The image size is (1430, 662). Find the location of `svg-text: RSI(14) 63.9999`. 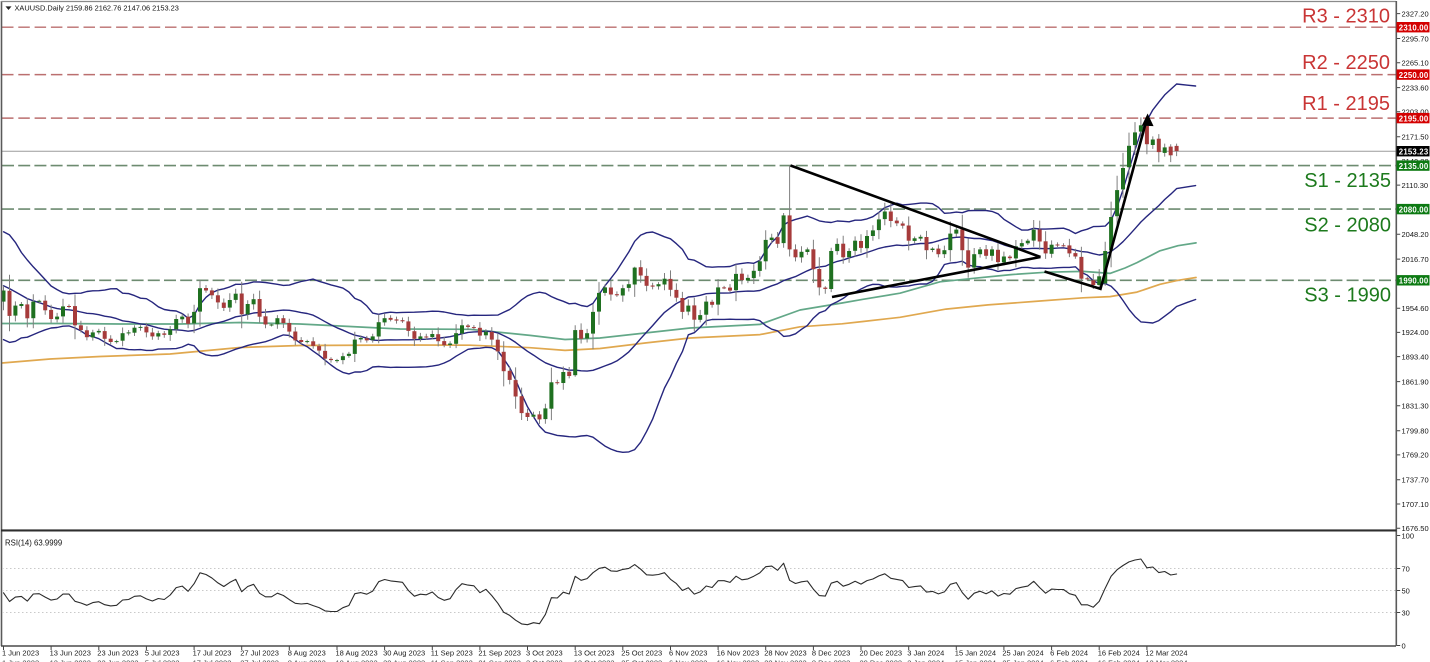

svg-text: RSI(14) 63.9999 is located at coordinates (33, 543).